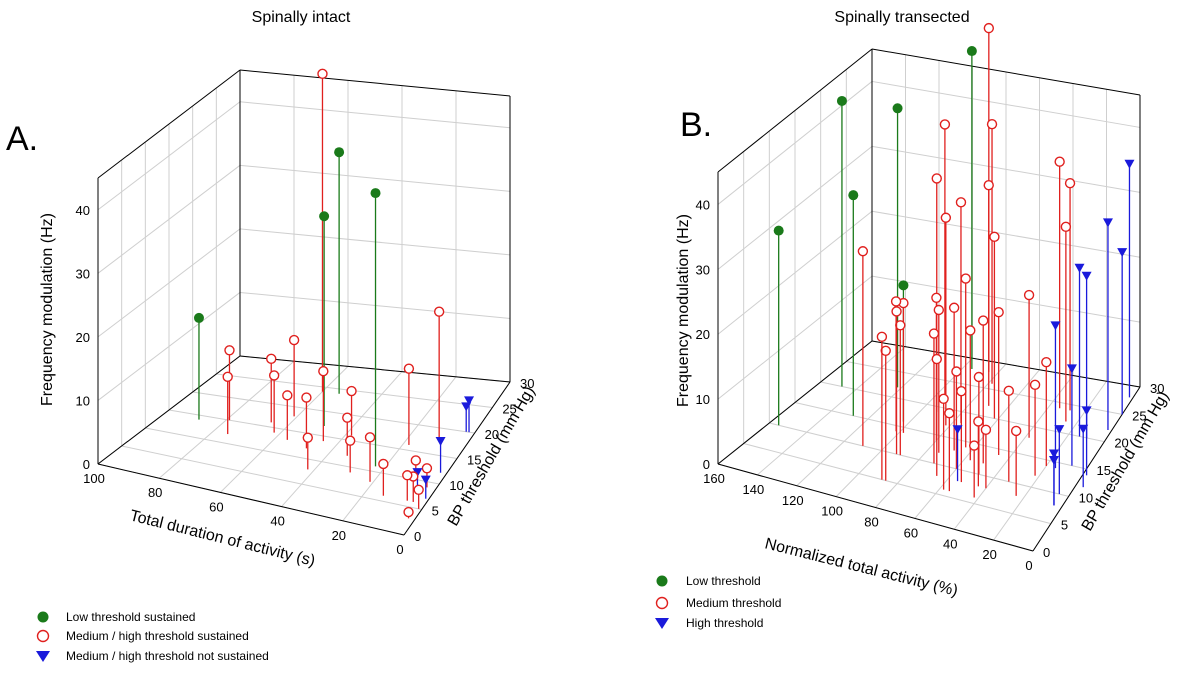  I want to click on x-tick-label: 100, so click(94, 478).